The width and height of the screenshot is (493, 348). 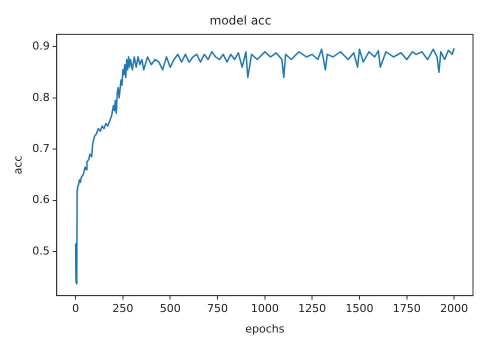 I want to click on x-tick-label: 250, so click(x=123, y=309).